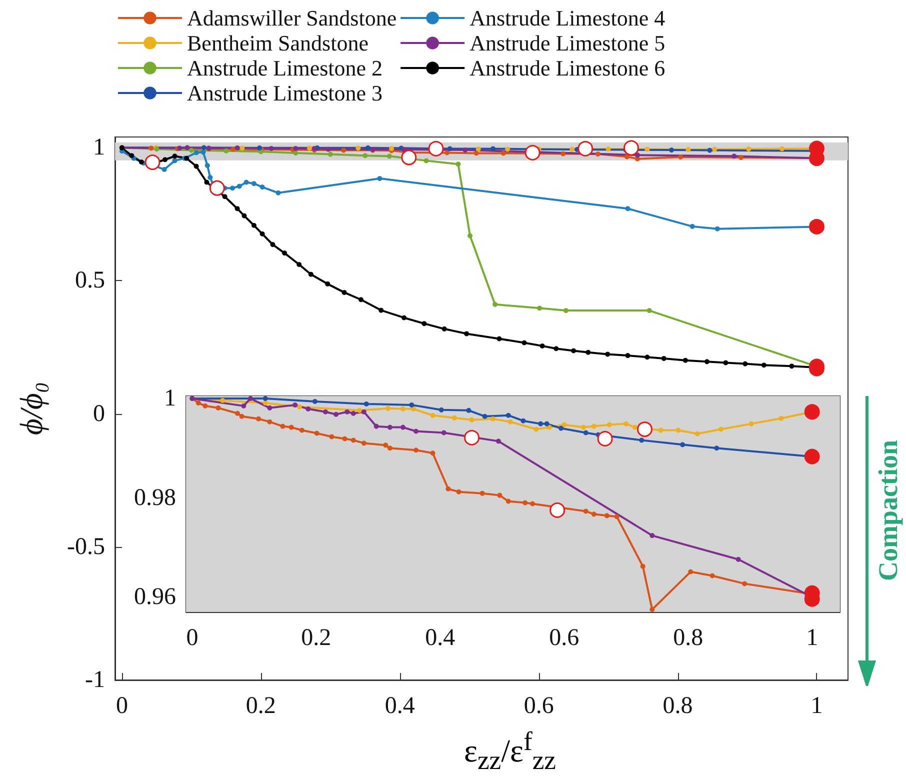 The width and height of the screenshot is (906, 784). Describe the element at coordinates (99, 147) in the screenshot. I see `y-tick-label: 1` at that location.